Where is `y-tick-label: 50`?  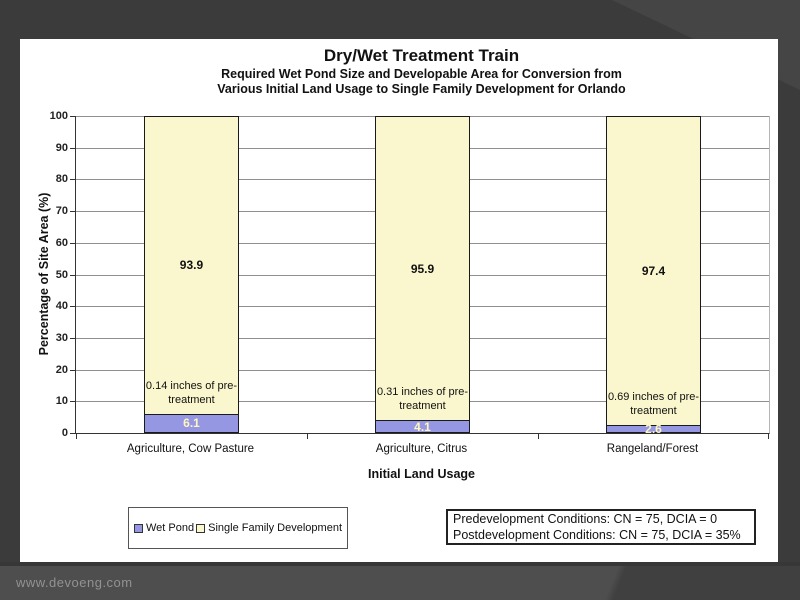 y-tick-label: 50 is located at coordinates (61, 274).